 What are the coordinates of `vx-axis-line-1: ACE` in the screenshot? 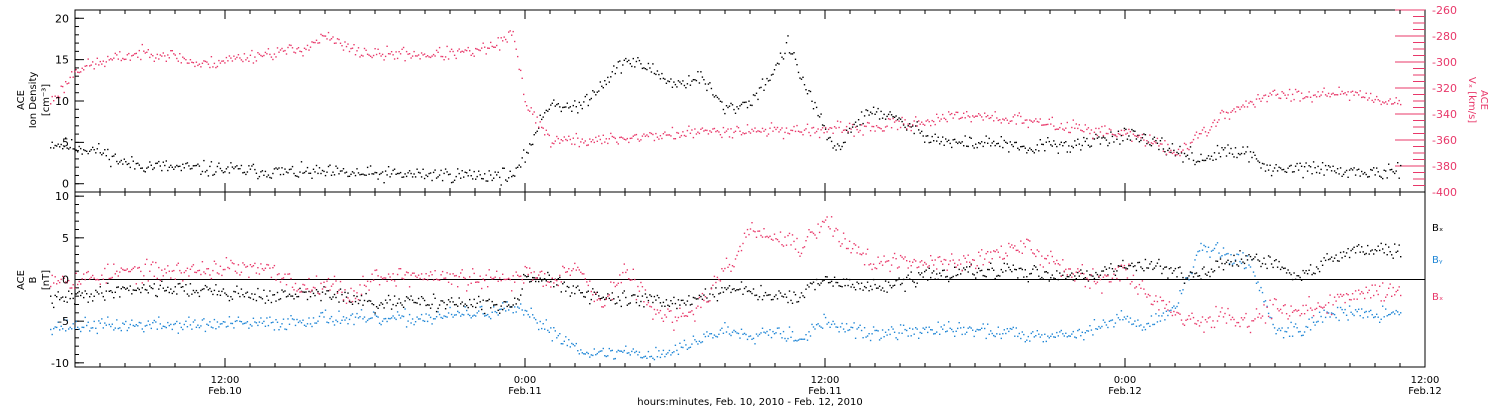 It's located at (1483, 100).